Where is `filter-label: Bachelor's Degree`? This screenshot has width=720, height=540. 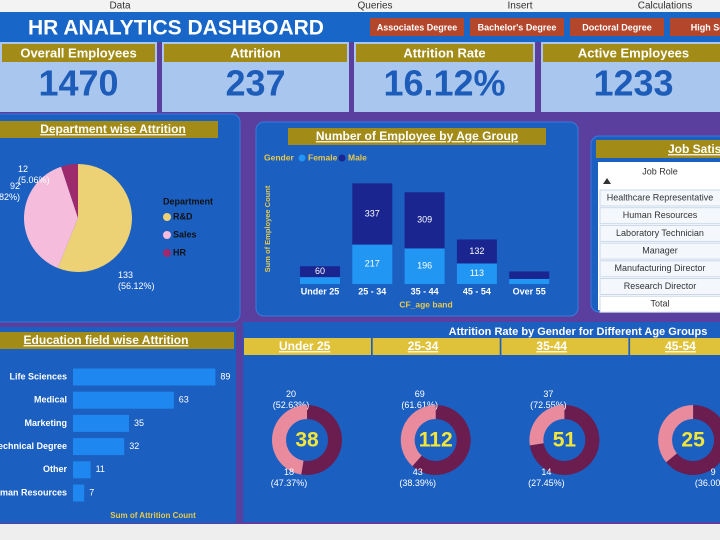
filter-label: Bachelor's Degree is located at coordinates (517, 27).